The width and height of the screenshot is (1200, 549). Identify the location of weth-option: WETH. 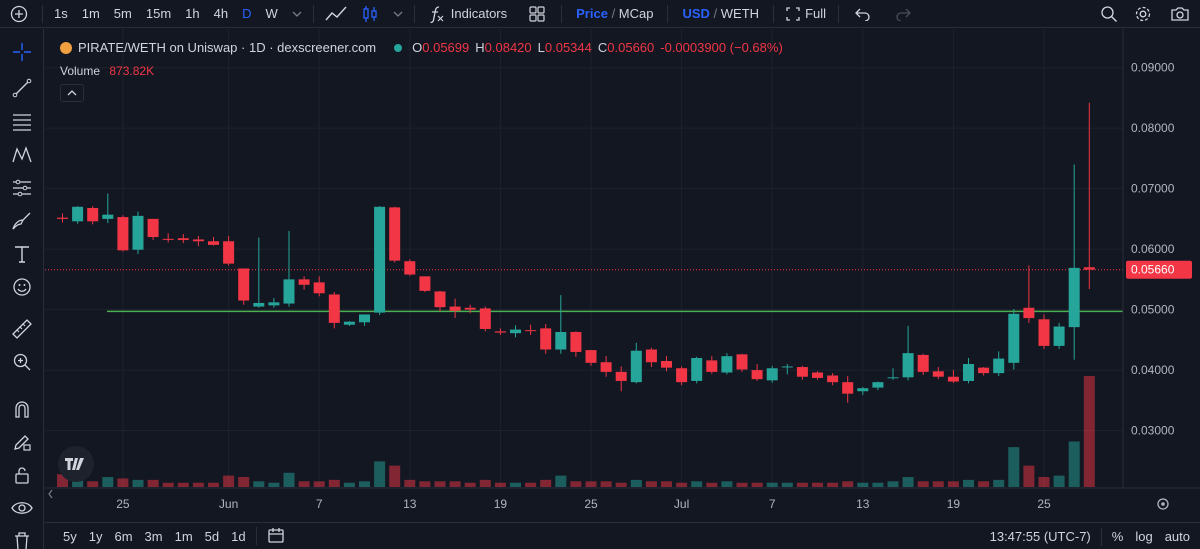
(740, 13).